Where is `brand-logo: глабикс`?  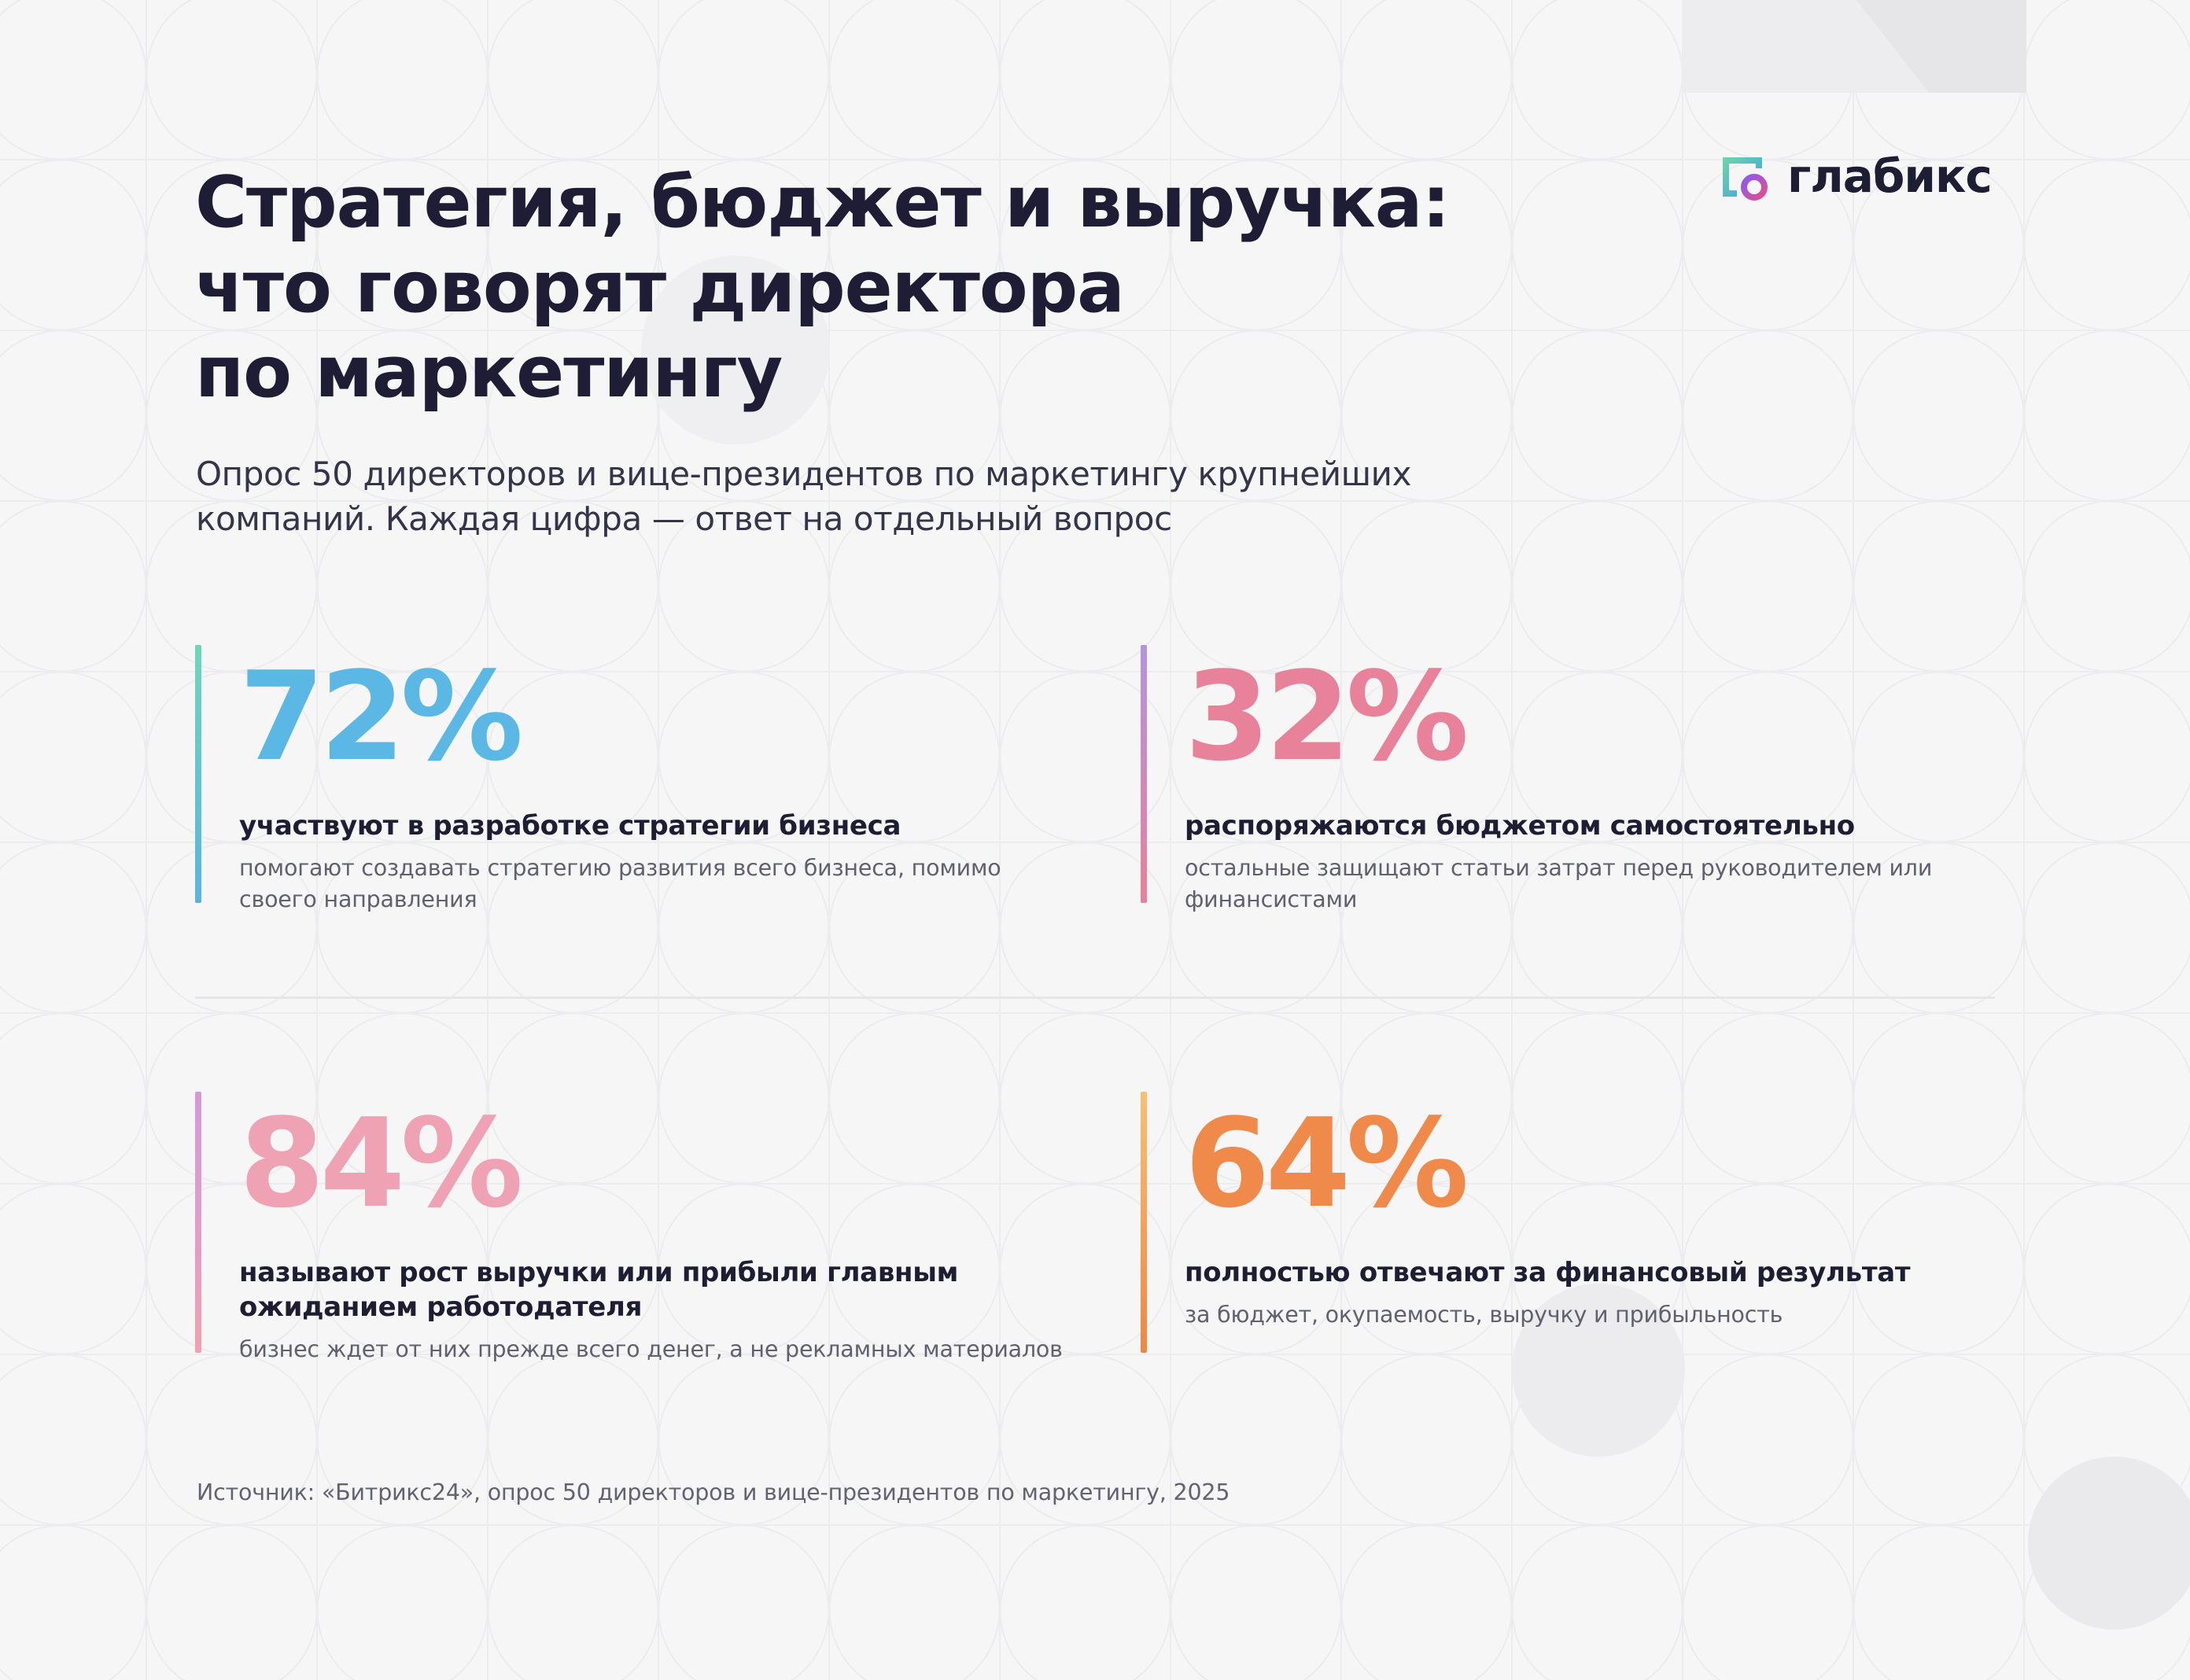 brand-logo: глабикс is located at coordinates (1855, 176).